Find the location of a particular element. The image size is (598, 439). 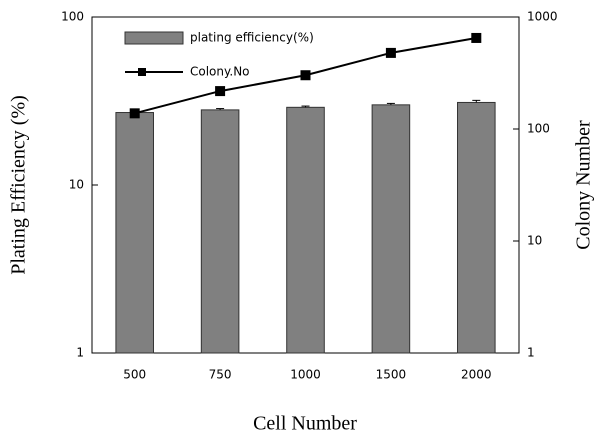

y2-axis-title: Colony Number is located at coordinates (584, 185).